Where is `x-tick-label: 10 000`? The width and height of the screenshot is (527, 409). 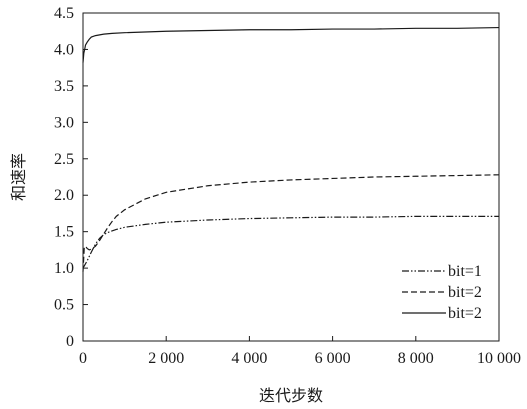 x-tick-label: 10 000 is located at coordinates (499, 358).